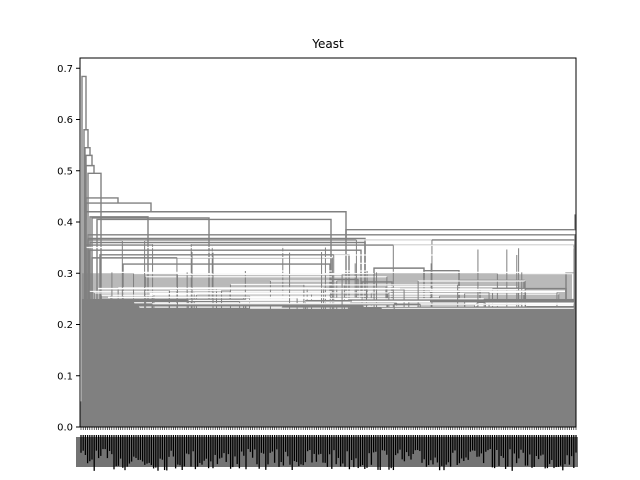 Image resolution: width=640 pixels, height=480 pixels. I want to click on y-tick-label: 0.4, so click(65, 223).